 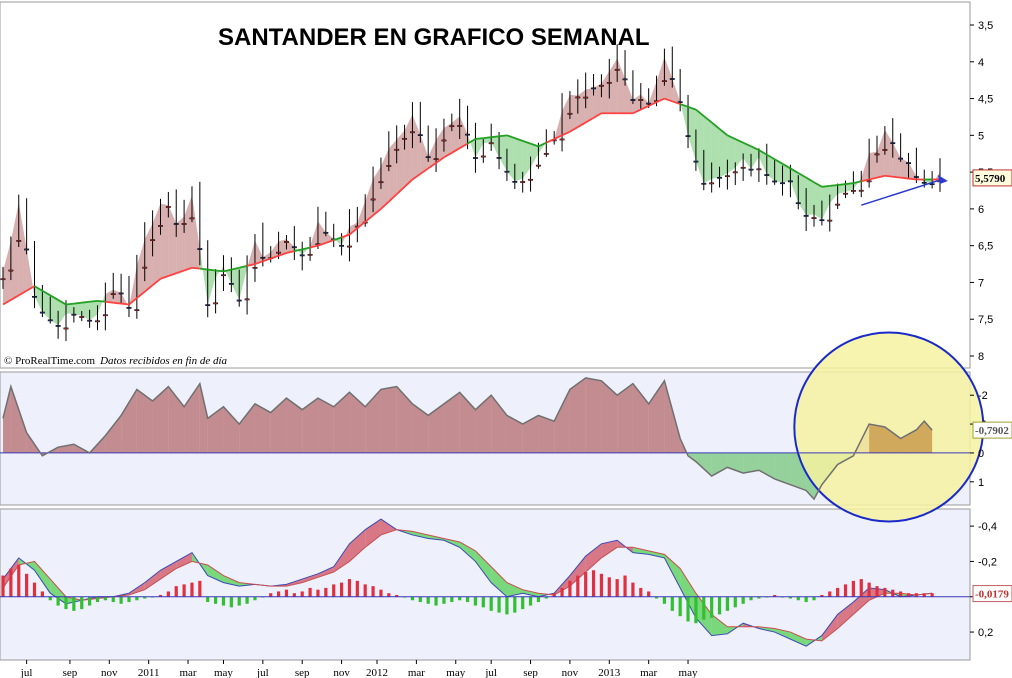 What do you see at coordinates (455, 672) in the screenshot?
I see `x-tick-label: may` at bounding box center [455, 672].